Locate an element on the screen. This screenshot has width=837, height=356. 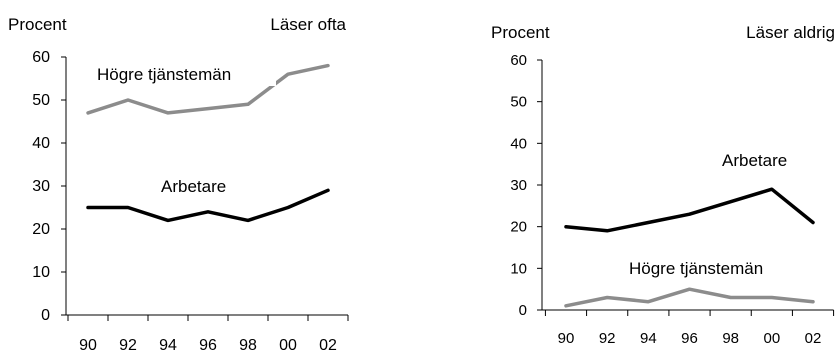
right-y-tick-label: 20 is located at coordinates (518, 227).